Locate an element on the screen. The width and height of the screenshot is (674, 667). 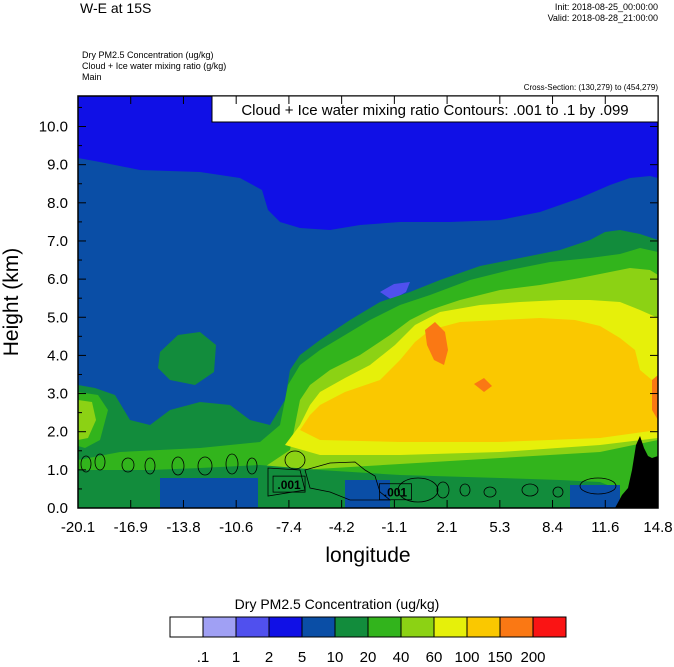
x-tick-label: 5.3 is located at coordinates (499, 527).